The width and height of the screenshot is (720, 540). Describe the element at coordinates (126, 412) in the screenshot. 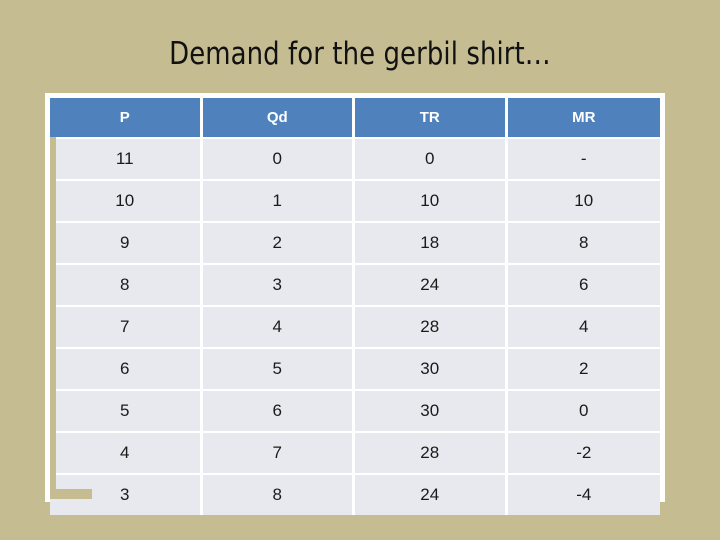

I see `cell-p: 5` at that location.